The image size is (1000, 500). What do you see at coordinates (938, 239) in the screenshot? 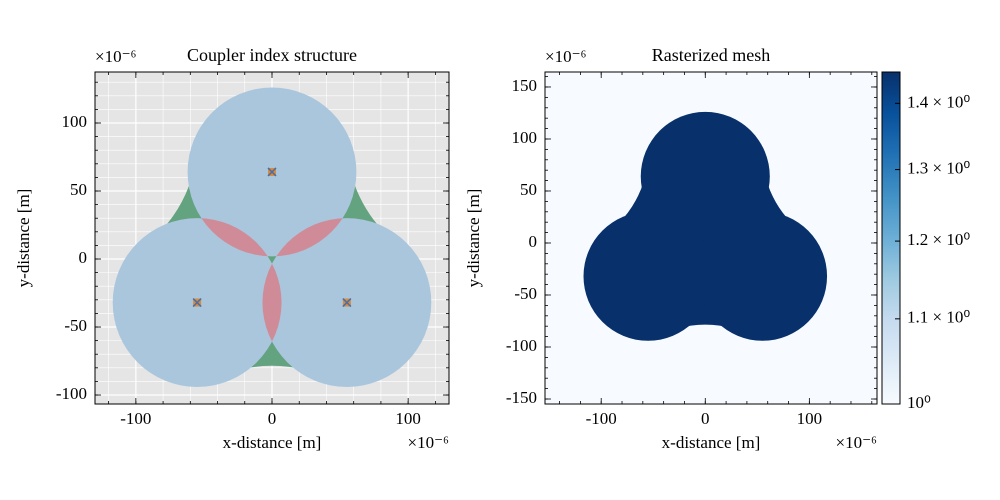
I see `colorbar-tick-label: 1.2 × 10⁰` at bounding box center [938, 239].